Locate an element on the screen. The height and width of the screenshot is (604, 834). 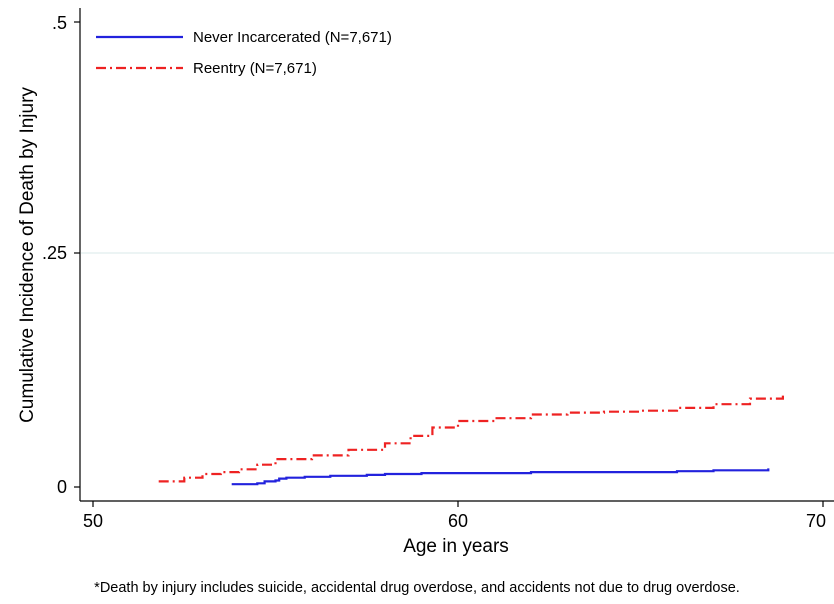
y-tick-label: 0 is located at coordinates (62, 487).